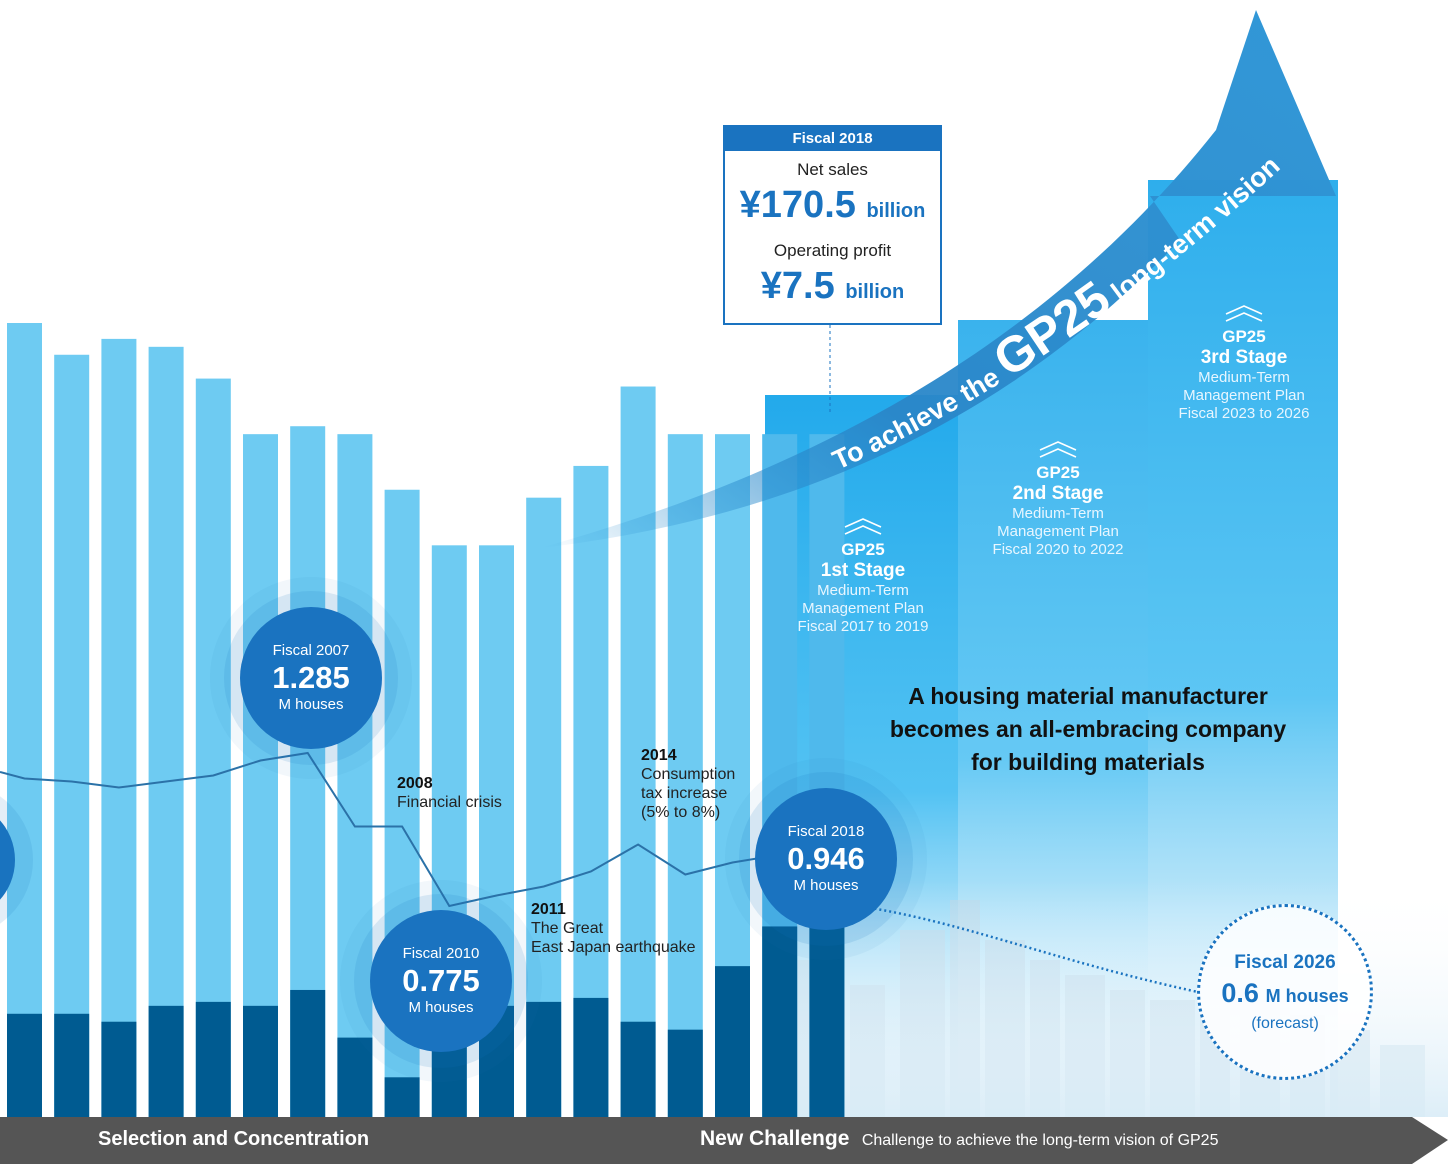 Image resolution: width=1448 pixels, height=1164 pixels. I want to click on callout-fiscal-2007: Fiscal 2007 1.285 M houses, so click(311, 678).